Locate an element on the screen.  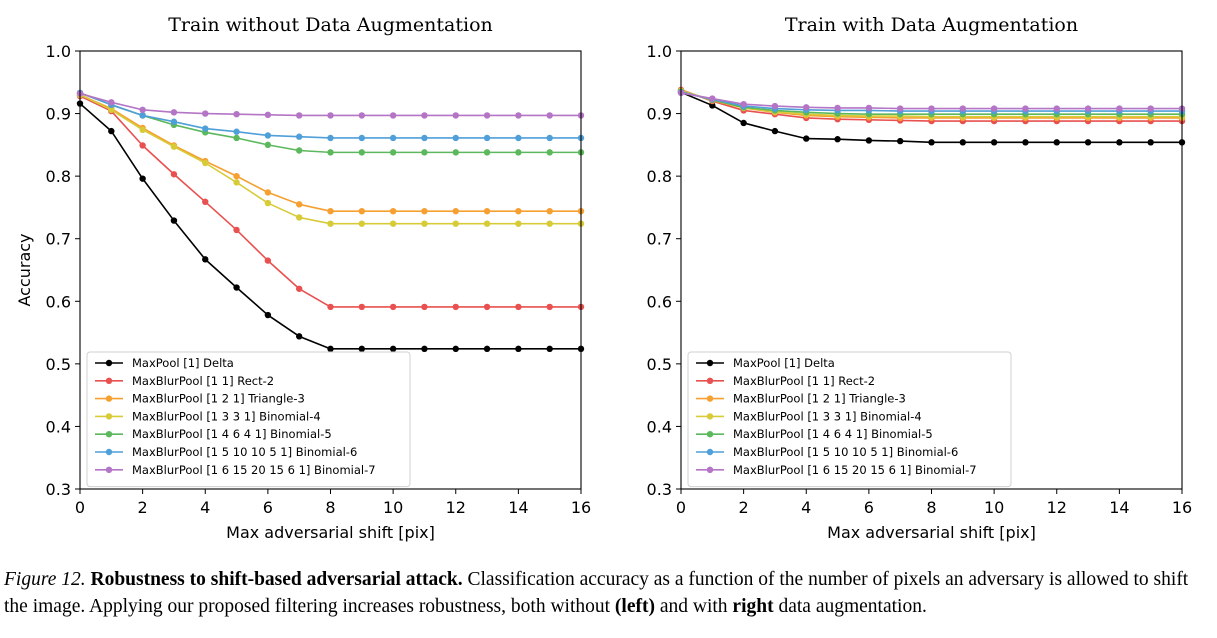
x-tick-label: 10 is located at coordinates (393, 507).